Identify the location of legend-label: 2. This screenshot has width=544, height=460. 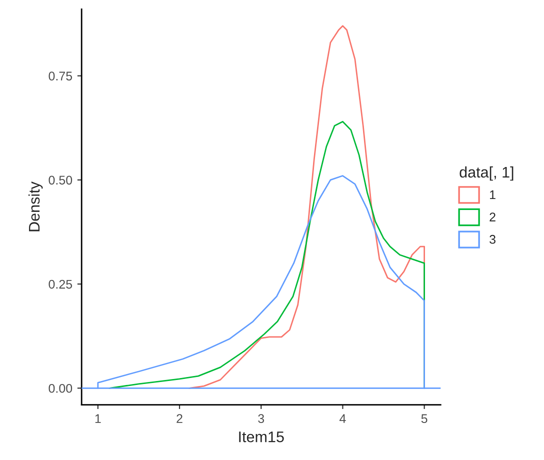
(493, 217).